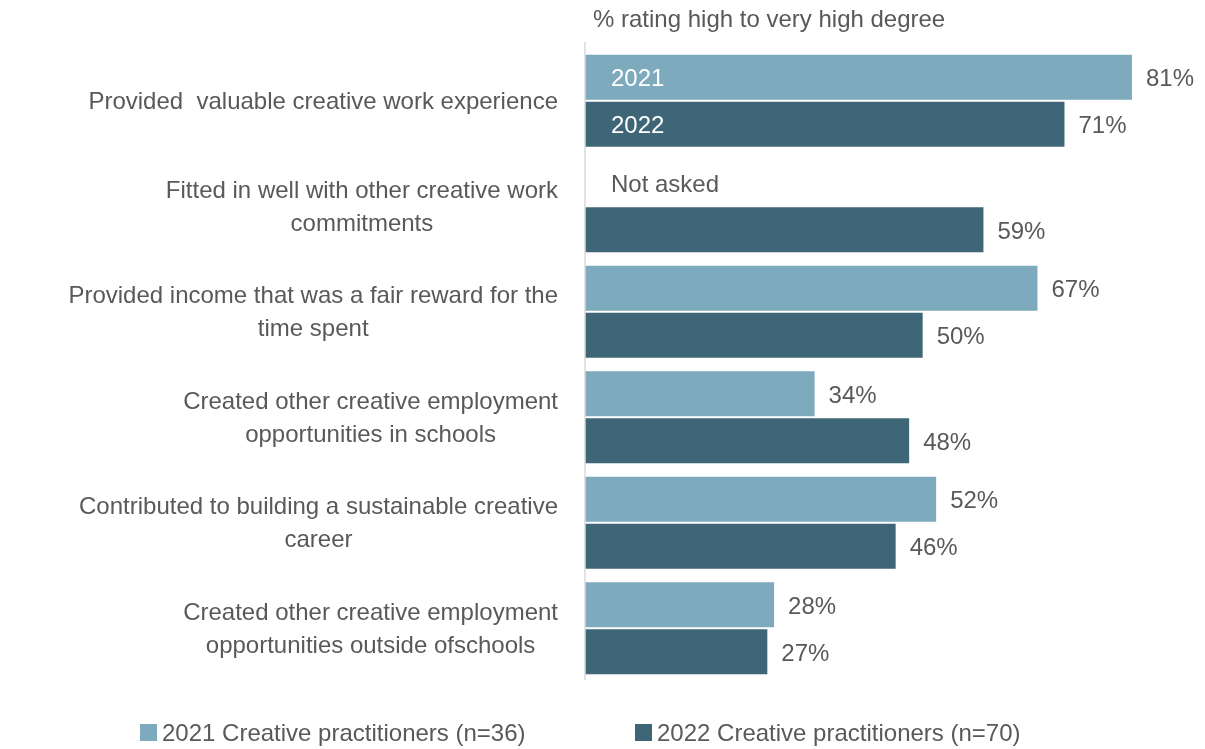  What do you see at coordinates (974, 500) in the screenshot?
I see `data-label: 52%` at bounding box center [974, 500].